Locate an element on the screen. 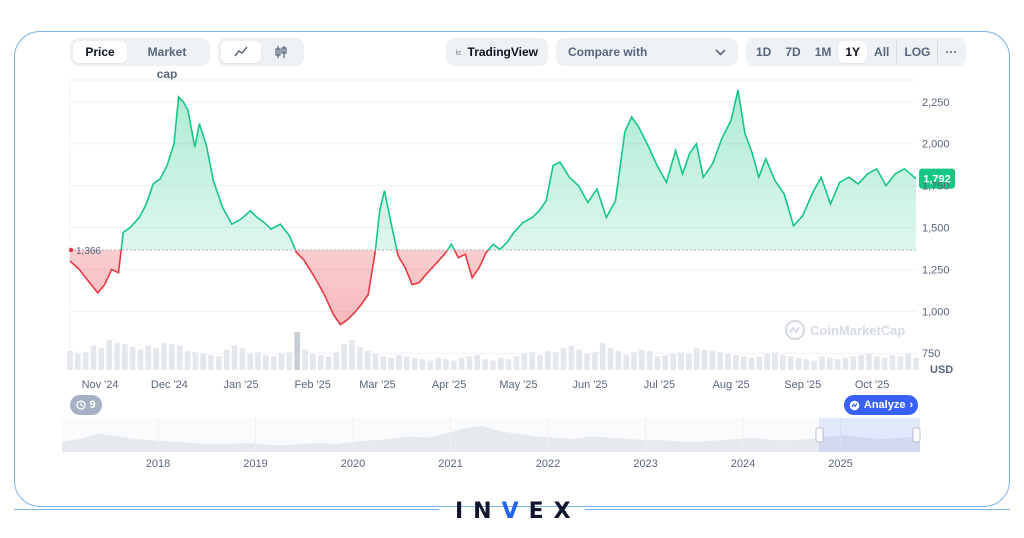 Image resolution: width=1024 pixels, height=538 pixels. y-tick-label: 750 is located at coordinates (931, 354).